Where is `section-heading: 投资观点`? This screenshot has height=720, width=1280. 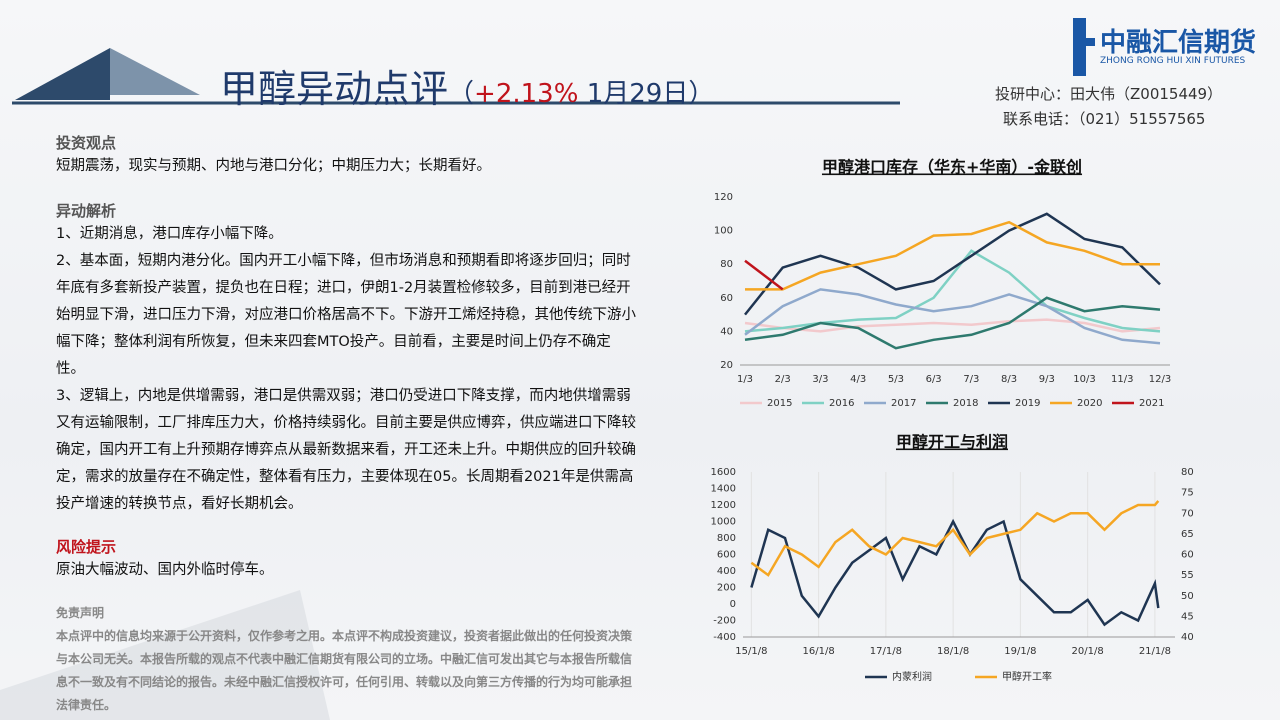 section-heading: 投资观点 is located at coordinates (86, 143).